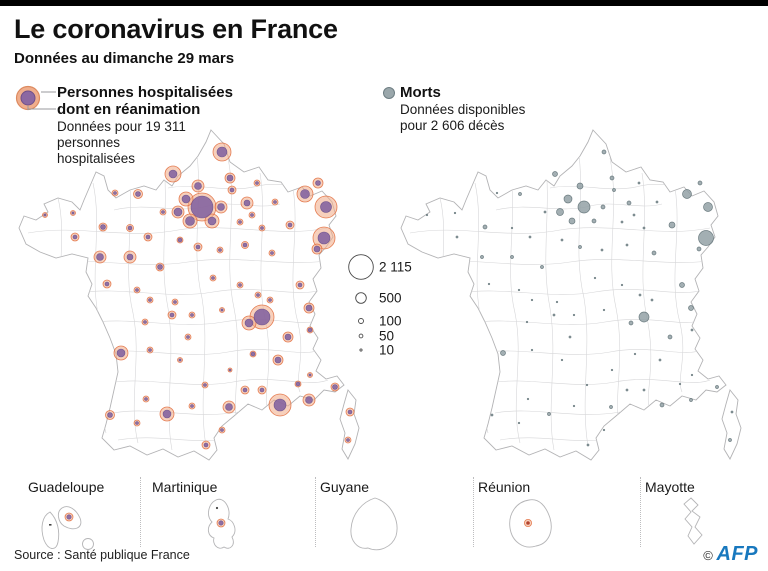 This screenshot has height=571, width=768. Describe the element at coordinates (89, 142) in the screenshot. I see `hospitalized-legend-note-2: personnes` at that location.